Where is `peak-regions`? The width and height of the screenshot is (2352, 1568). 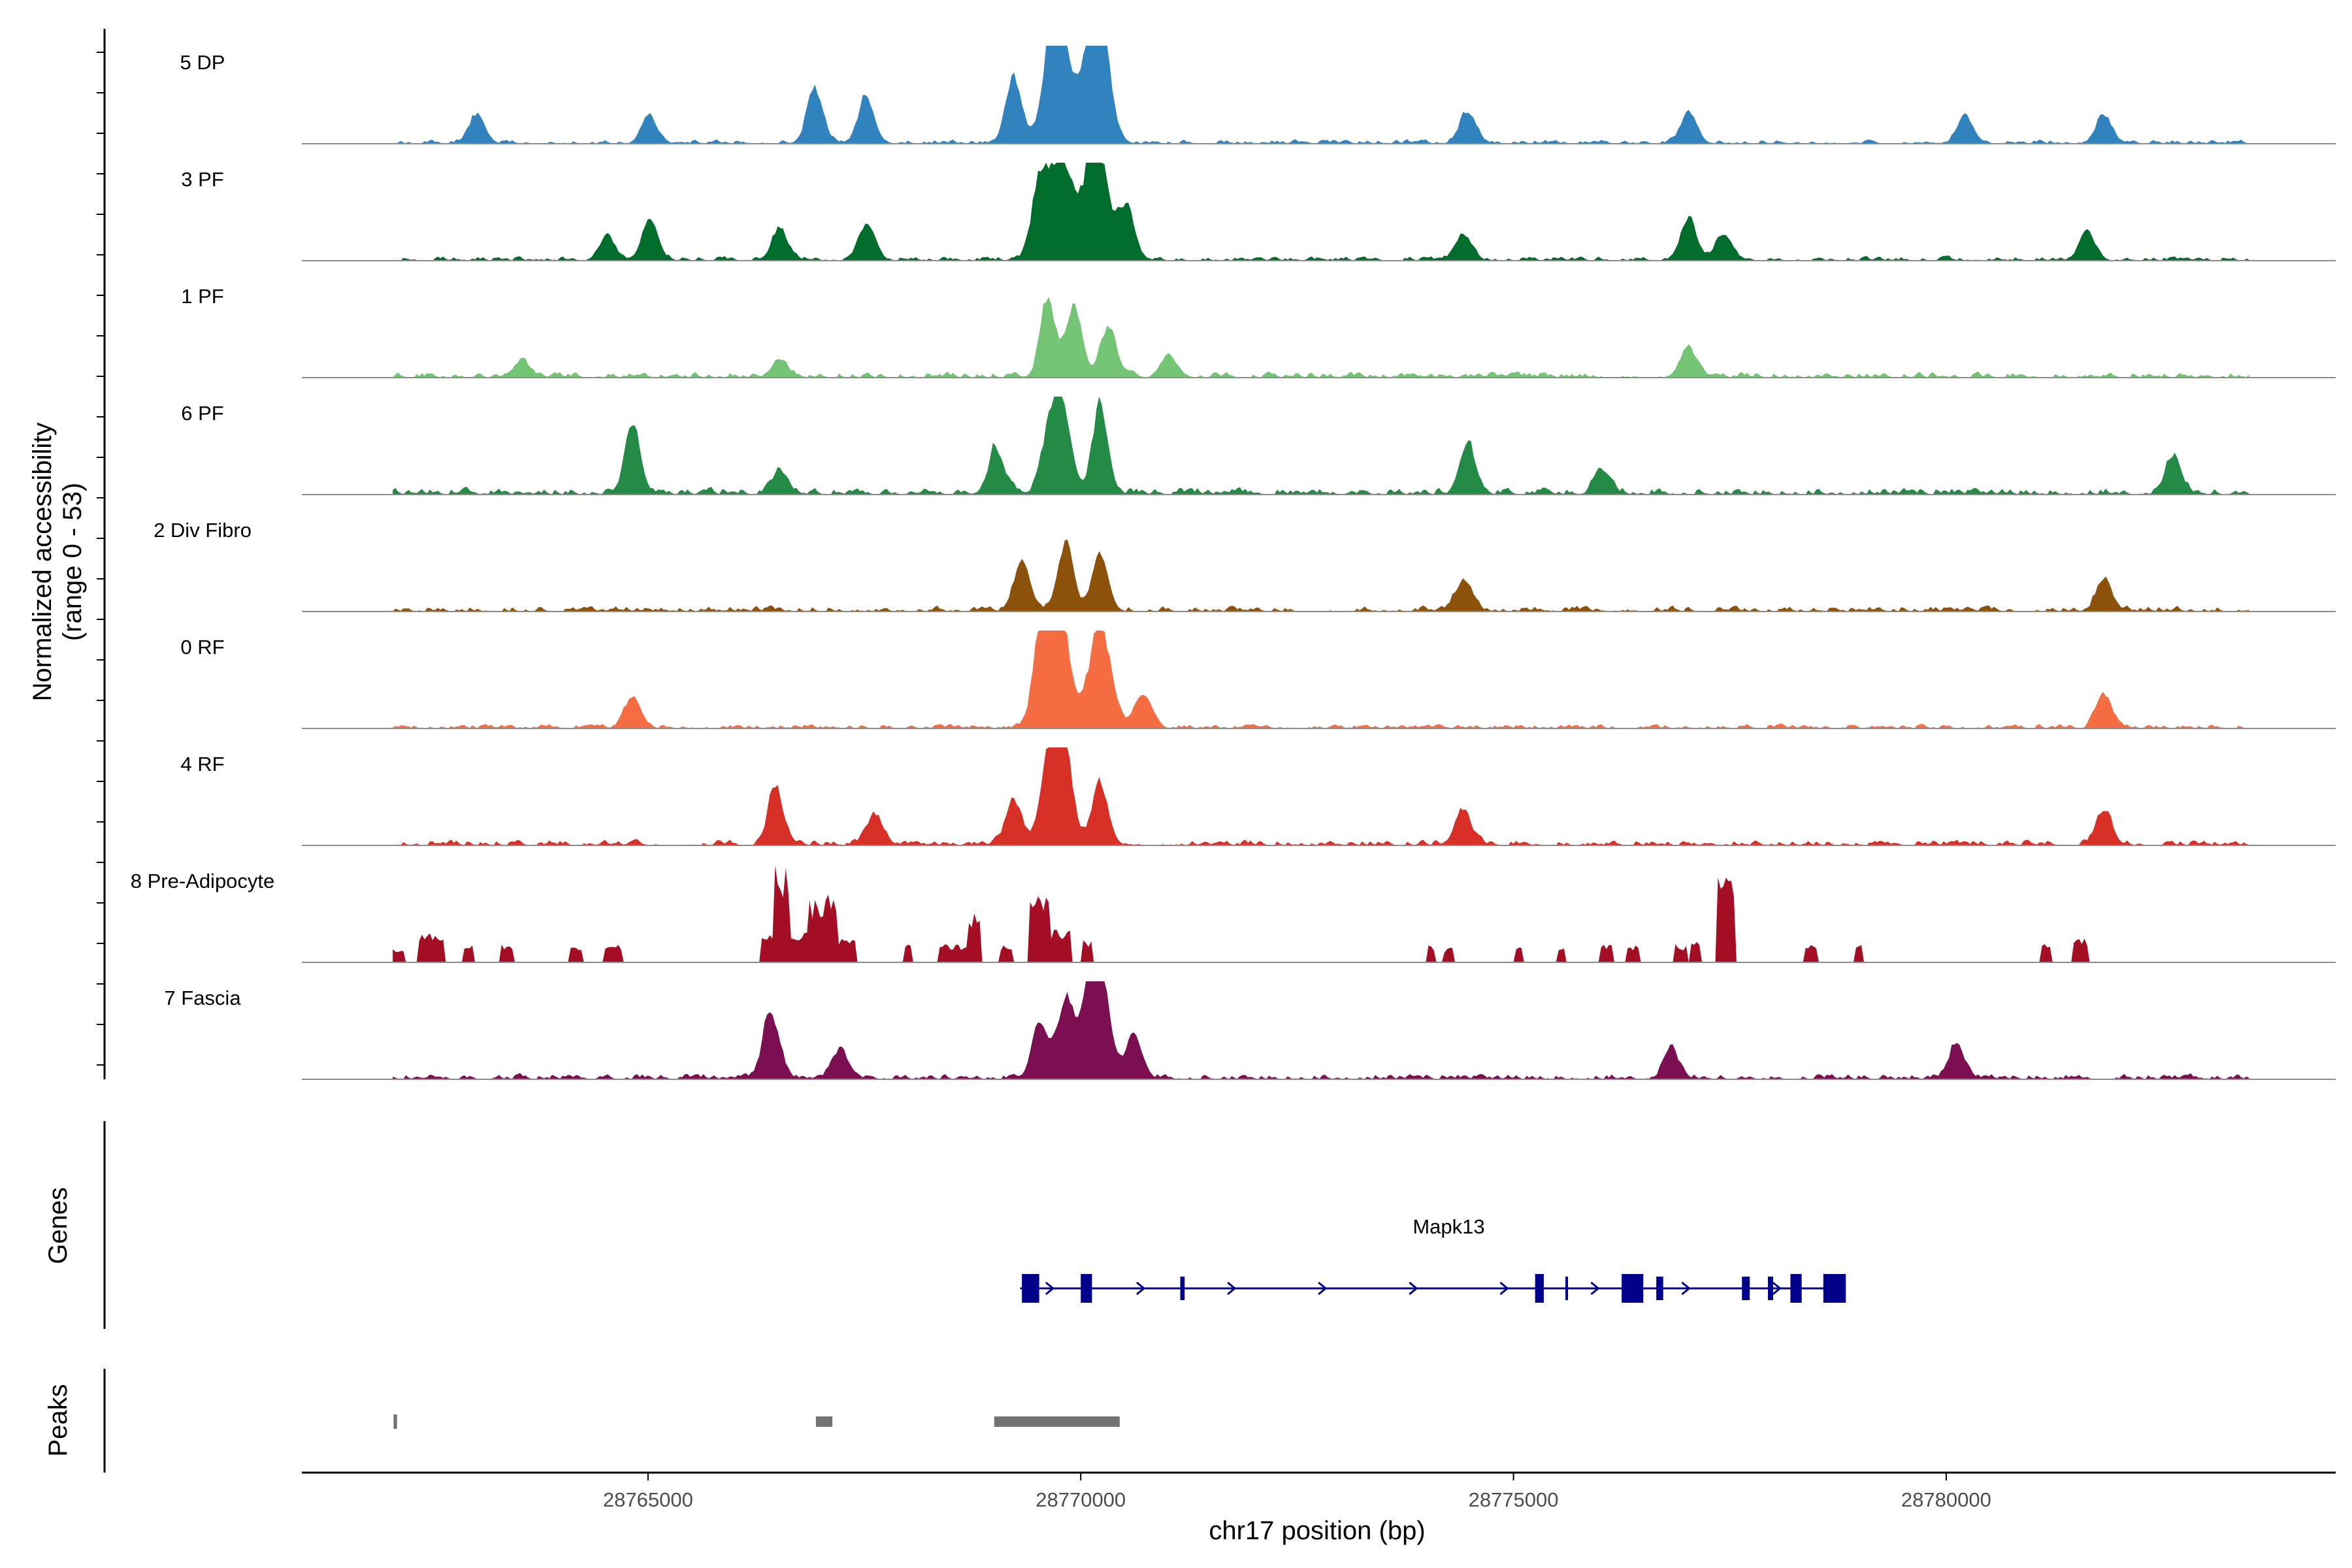
peak-regions is located at coordinates (756, 1421).